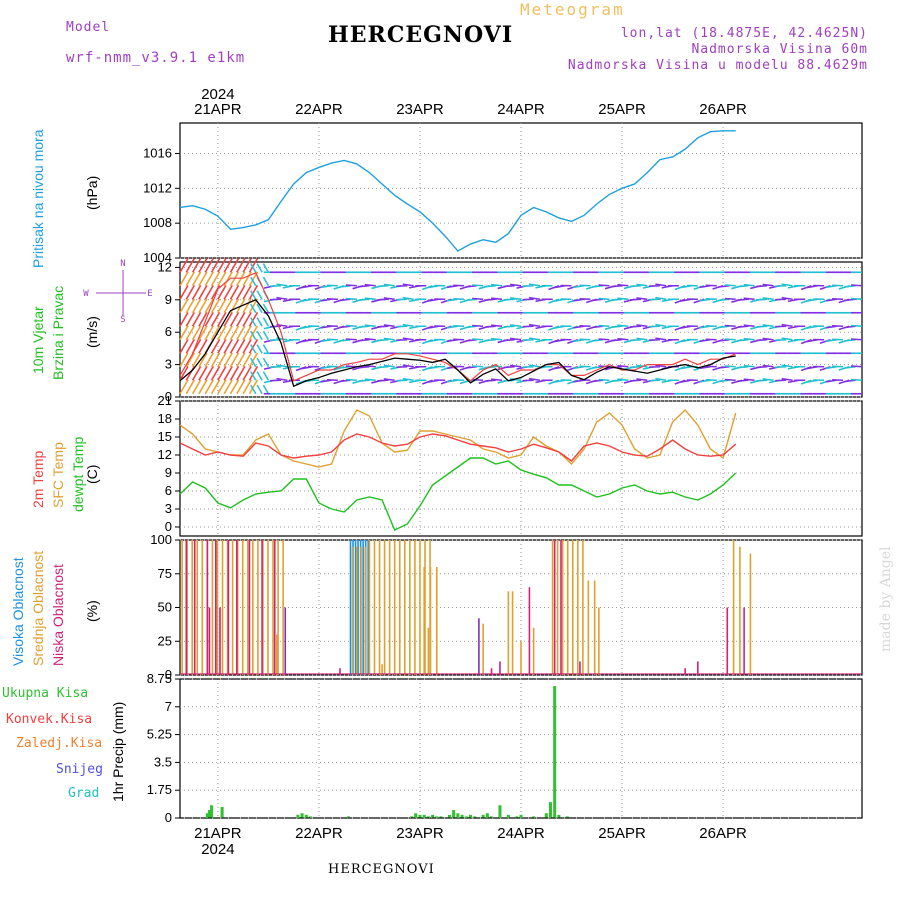  Describe the element at coordinates (168, 472) in the screenshot. I see `temperature-ytick-label: 9` at that location.